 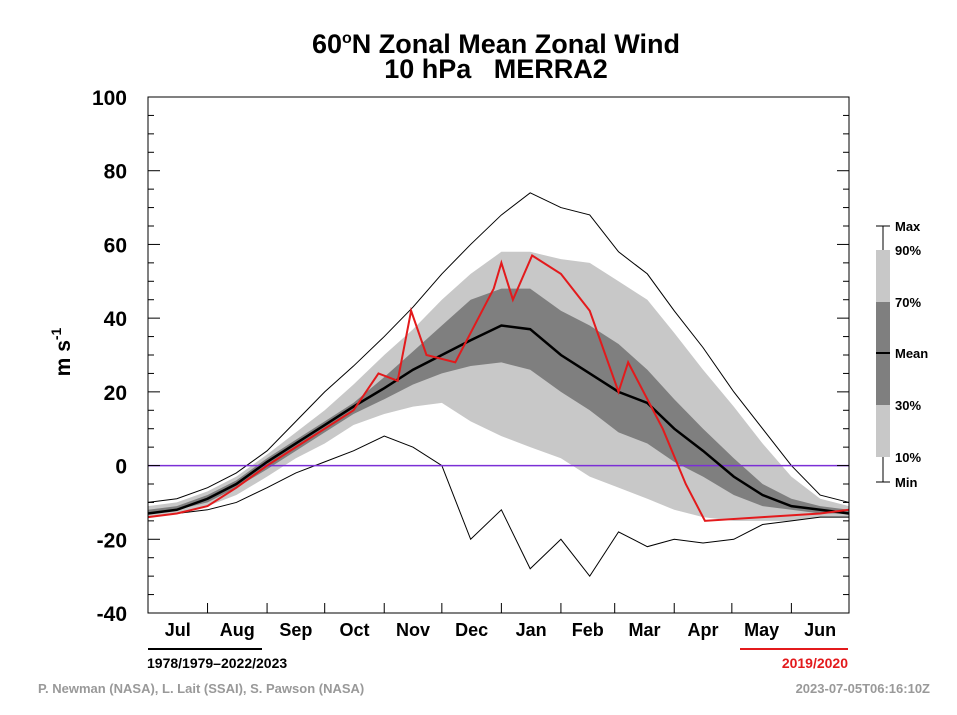 I want to click on y-tick-label: -20, so click(x=112, y=540).